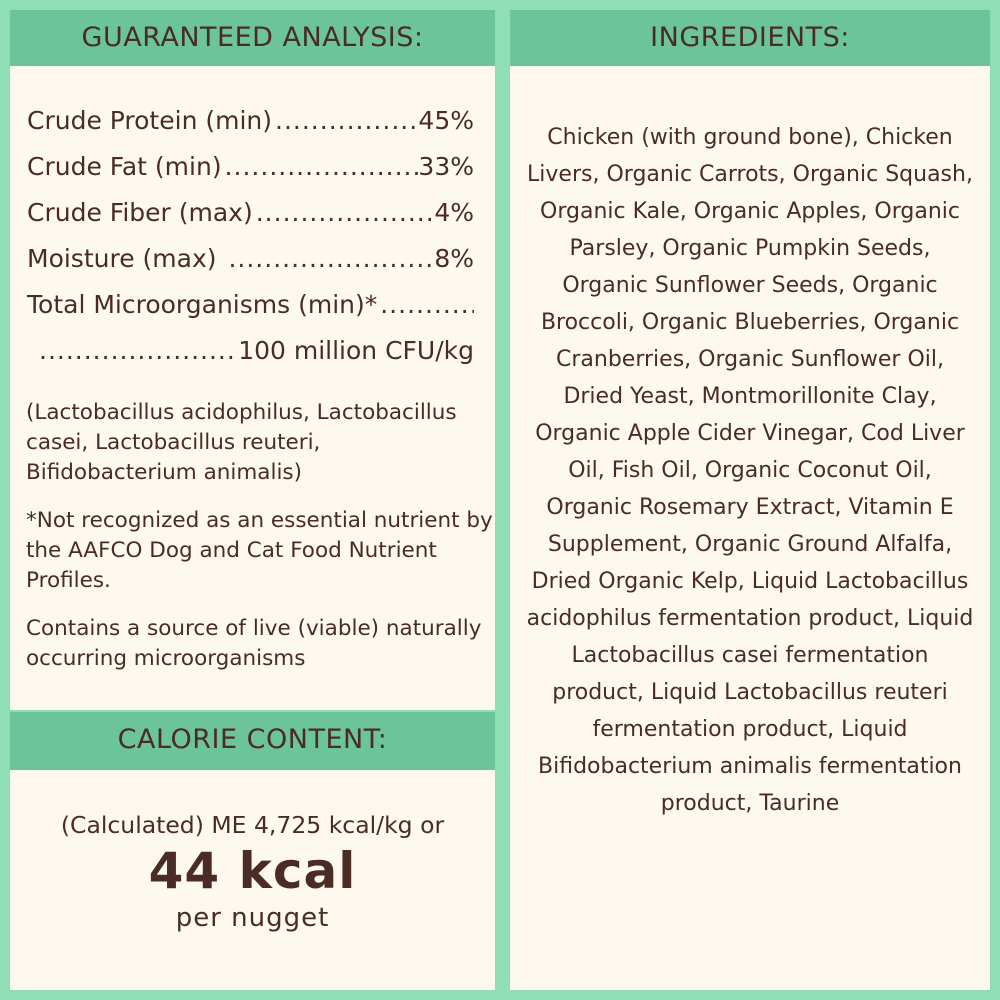 This screenshot has height=1000, width=1000. What do you see at coordinates (446, 166) in the screenshot?
I see `row-value: 33%` at bounding box center [446, 166].